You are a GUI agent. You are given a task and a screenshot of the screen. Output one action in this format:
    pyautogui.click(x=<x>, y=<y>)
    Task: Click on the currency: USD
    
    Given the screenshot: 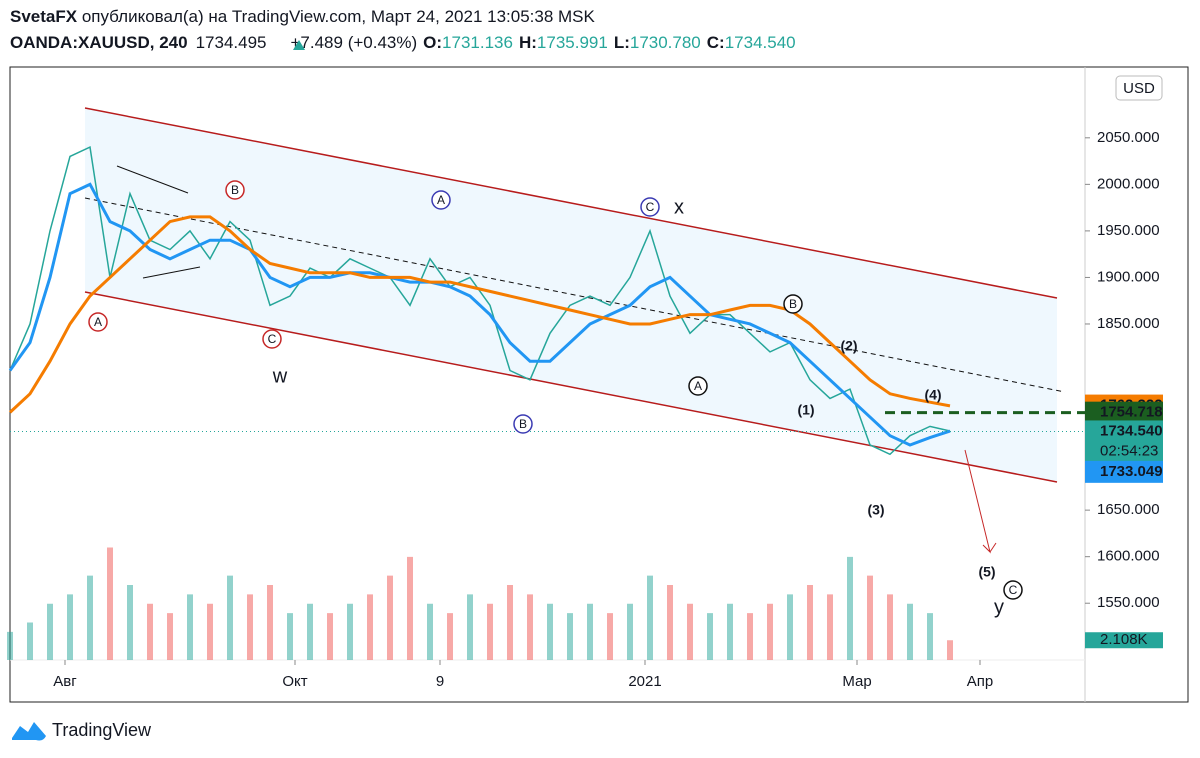 What is the action you would take?
    pyautogui.click(x=1139, y=88)
    